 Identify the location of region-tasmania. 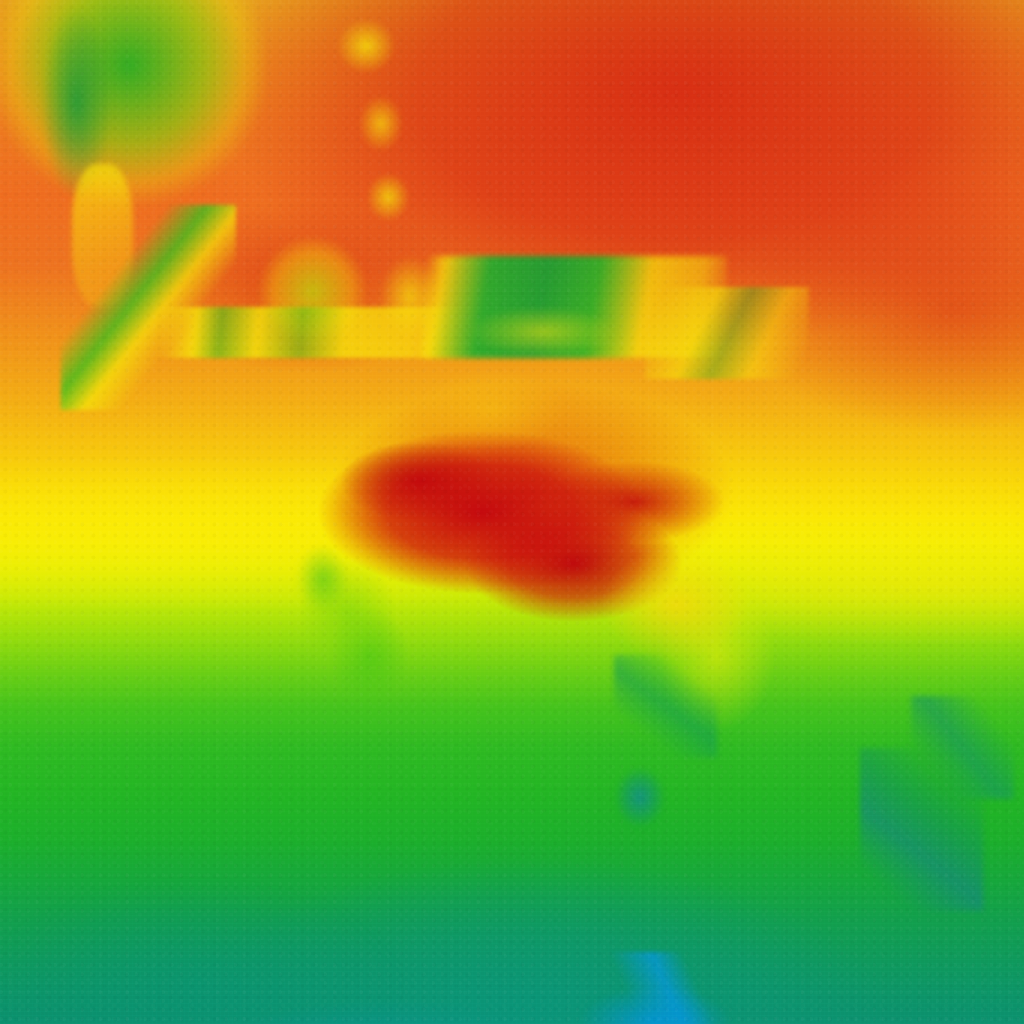
(640, 798).